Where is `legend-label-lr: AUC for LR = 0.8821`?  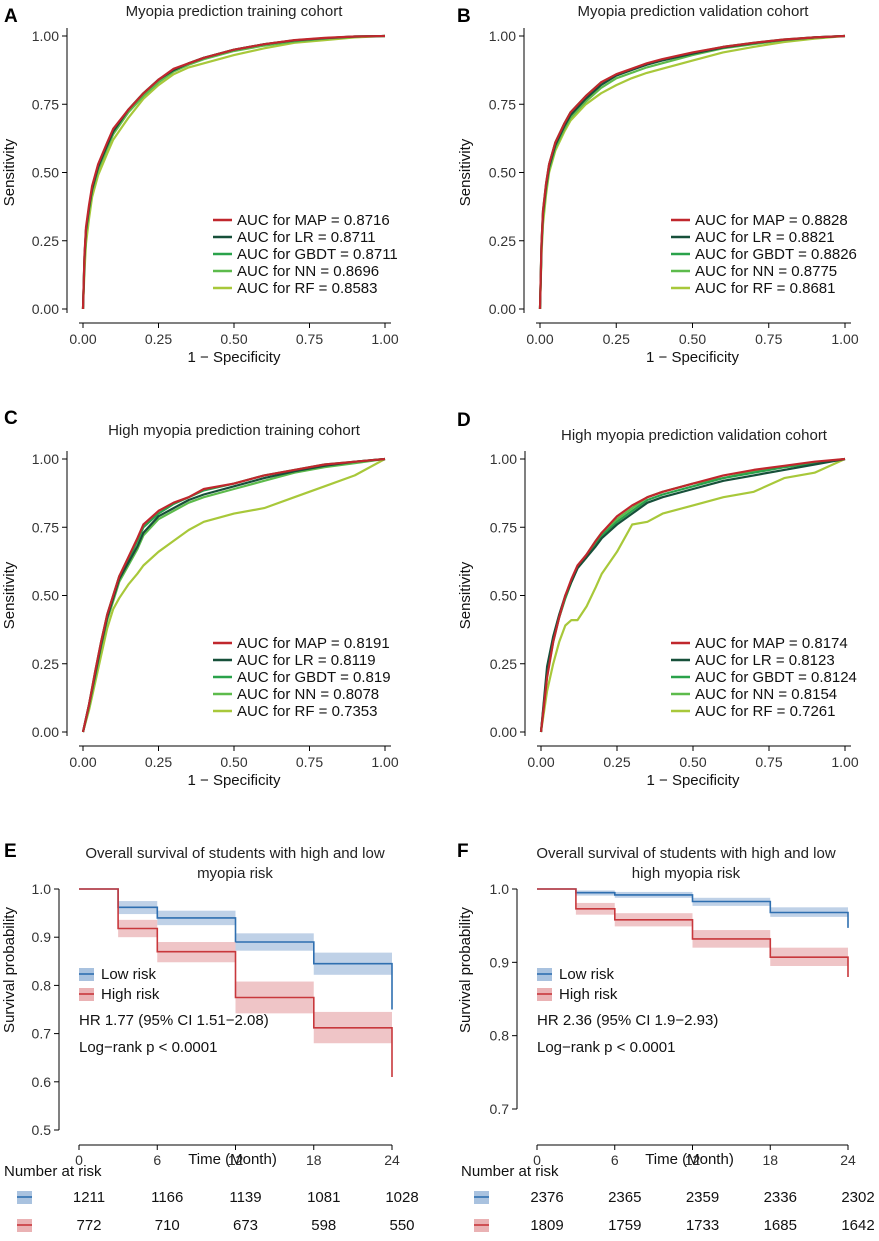
legend-label-lr: AUC for LR = 0.8821 is located at coordinates (765, 237).